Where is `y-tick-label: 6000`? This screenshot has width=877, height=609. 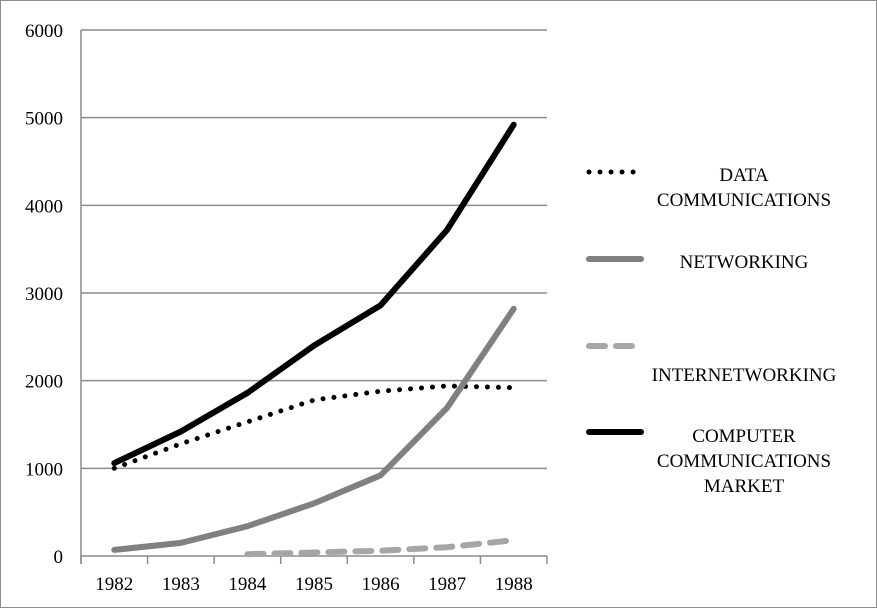 y-tick-label: 6000 is located at coordinates (44, 31).